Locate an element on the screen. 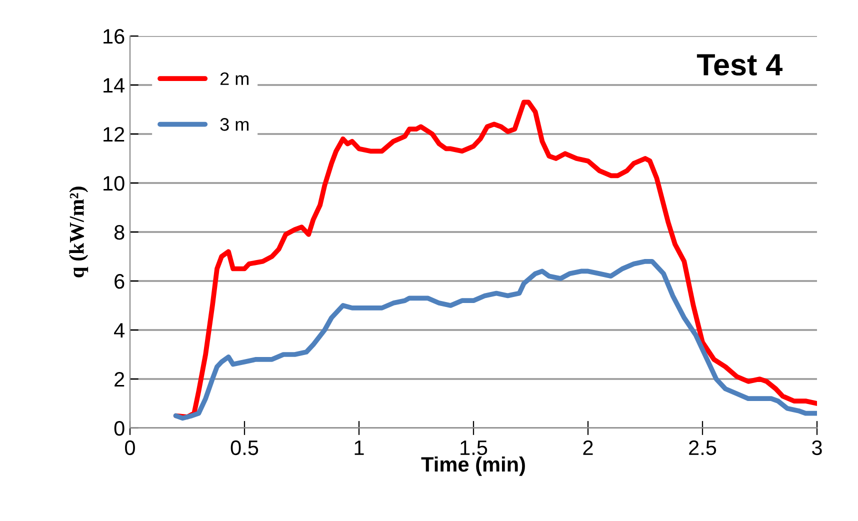 Image resolution: width=858 pixels, height=521 pixels. y-tick-label: 2 is located at coordinates (119, 379).